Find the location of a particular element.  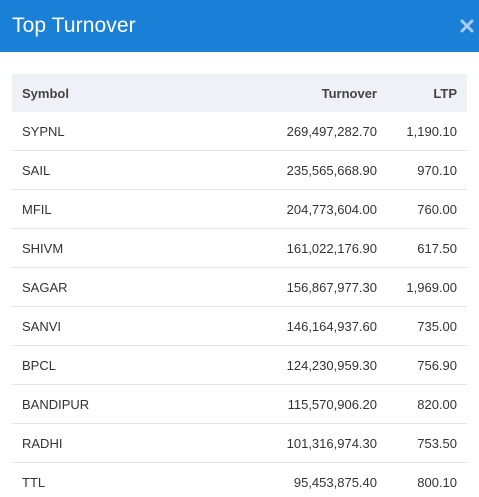

table-header-row: Symbol Turnover LTP is located at coordinates (239, 93).